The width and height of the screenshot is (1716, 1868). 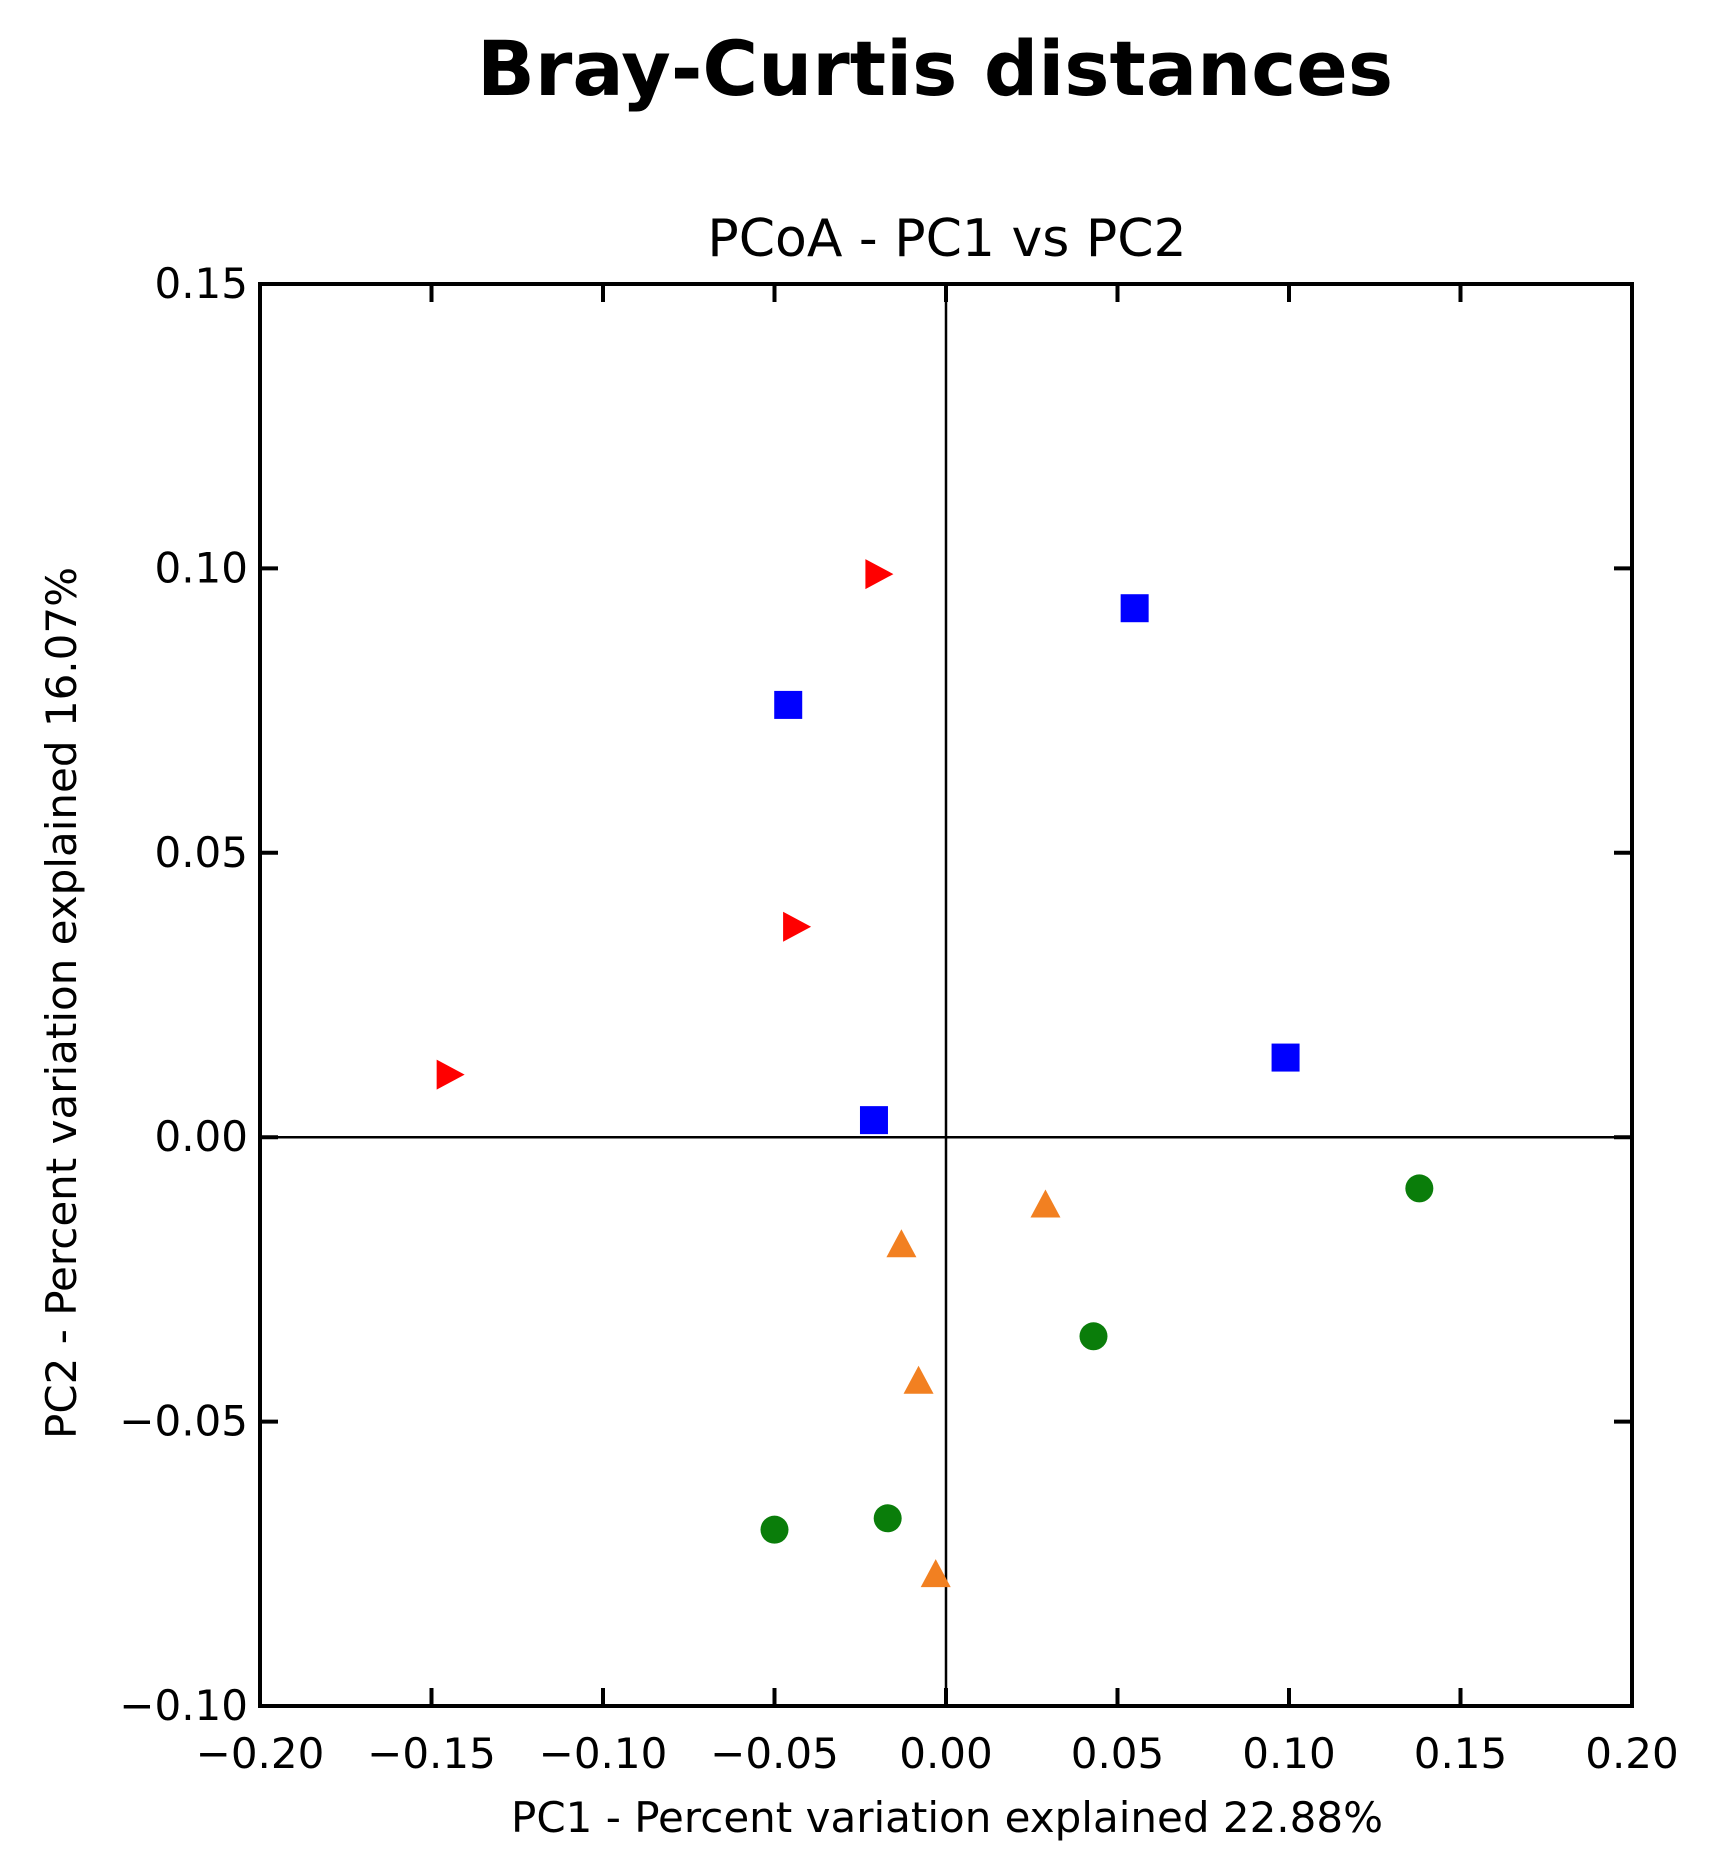 I want to click on x-tick-label: 0.10, so click(x=1289, y=1753).